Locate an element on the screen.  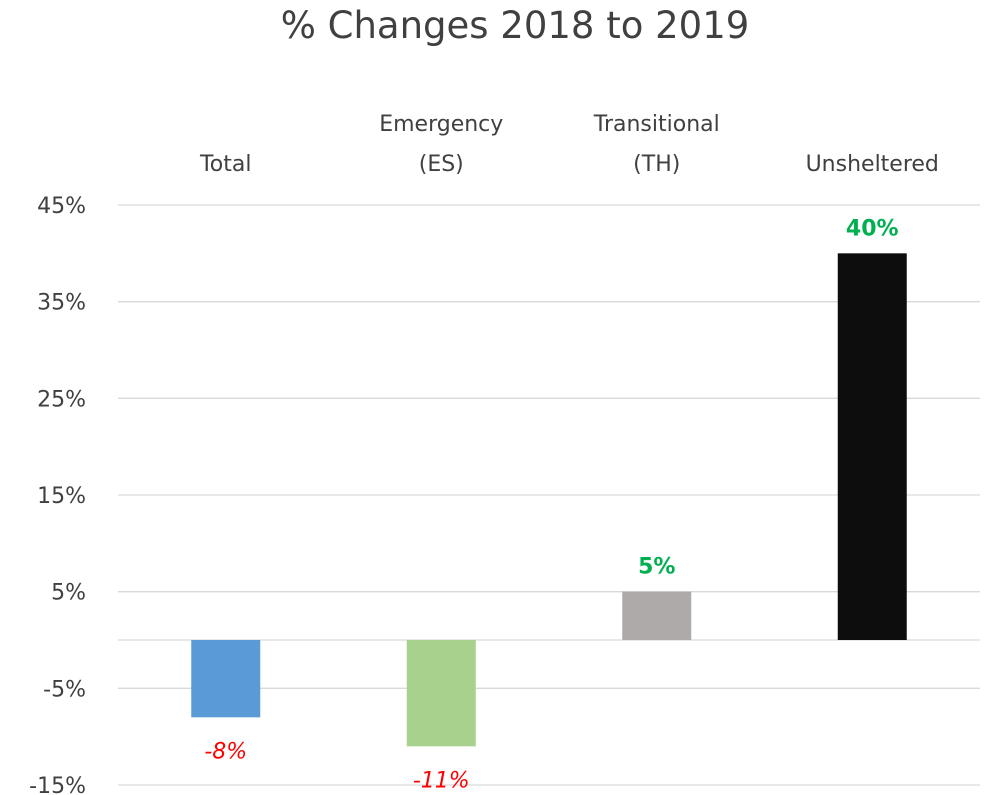
category-label: (ES) is located at coordinates (441, 164).